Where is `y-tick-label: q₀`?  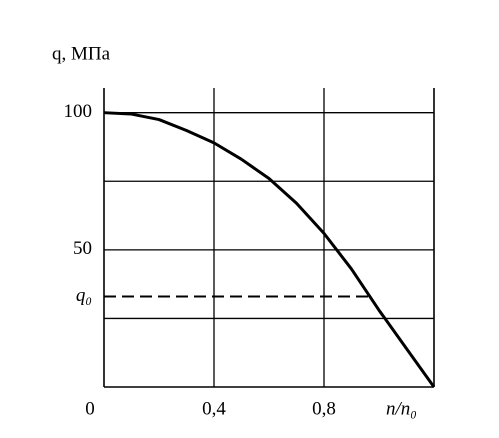
y-tick-label: q₀ is located at coordinates (84, 295).